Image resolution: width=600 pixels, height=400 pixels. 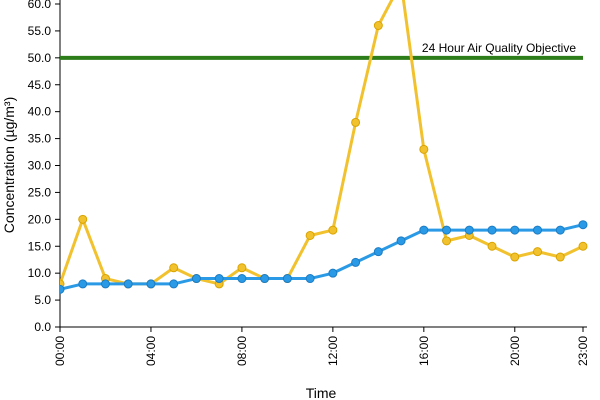 What do you see at coordinates (242, 351) in the screenshot?
I see `x-tick-label: 08:00` at bounding box center [242, 351].